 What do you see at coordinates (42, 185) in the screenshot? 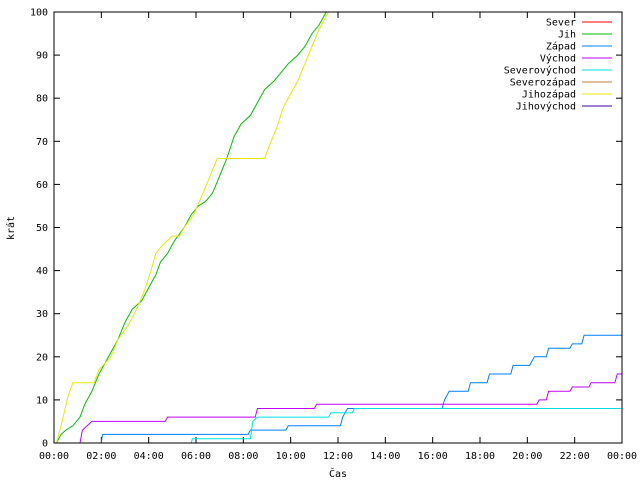
I see `y-tick-label: 60` at bounding box center [42, 185].